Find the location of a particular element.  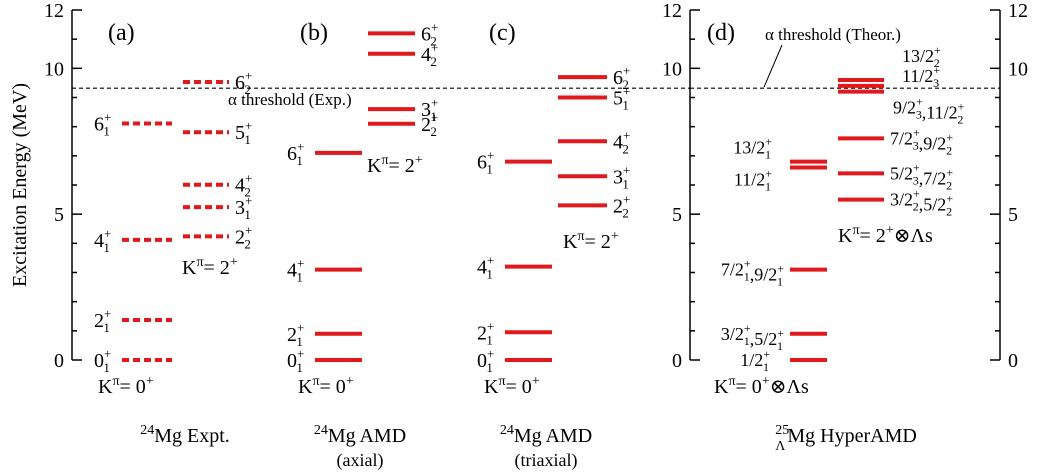

spin-label-b-1-2: 4+ 2 is located at coordinates (429, 54).